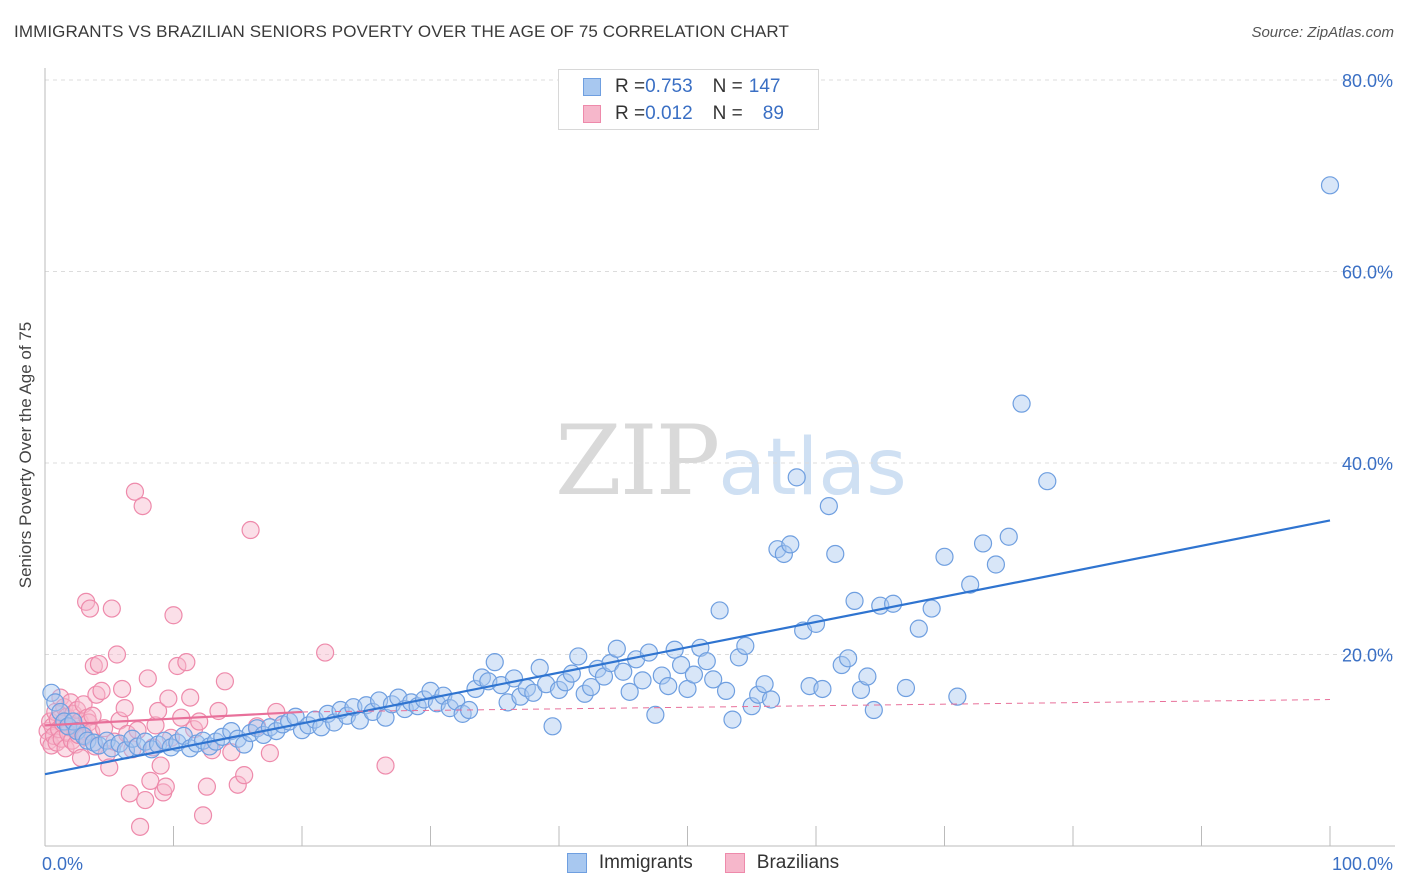 The width and height of the screenshot is (1406, 892). Describe the element at coordinates (703, 863) in the screenshot. I see `series-legend: Immigrants Brazilians` at that location.